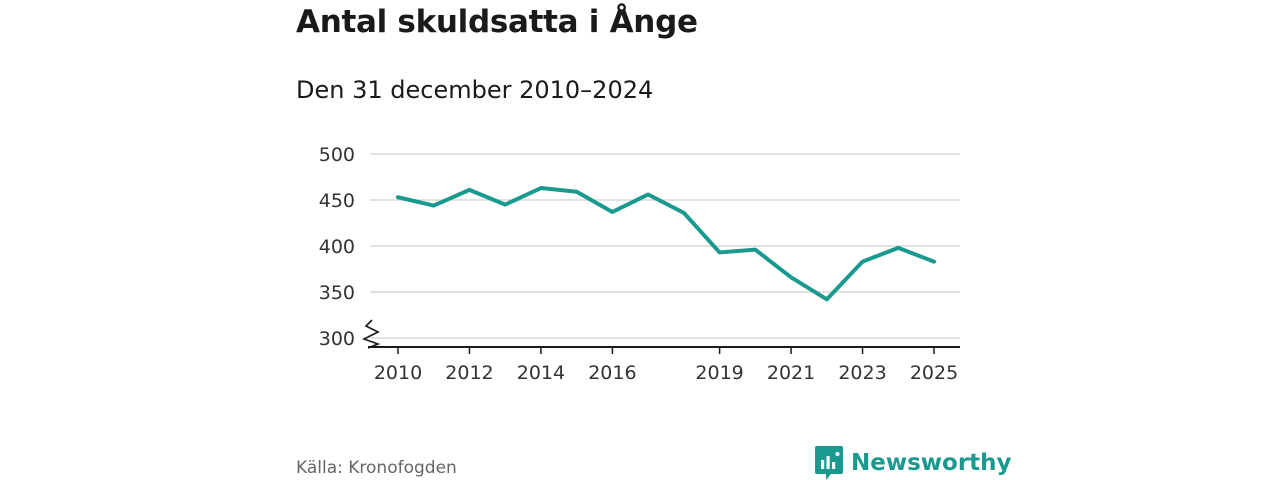 The height and width of the screenshot is (480, 1280). What do you see at coordinates (541, 373) in the screenshot?
I see `x-tick-label: 2014` at bounding box center [541, 373].